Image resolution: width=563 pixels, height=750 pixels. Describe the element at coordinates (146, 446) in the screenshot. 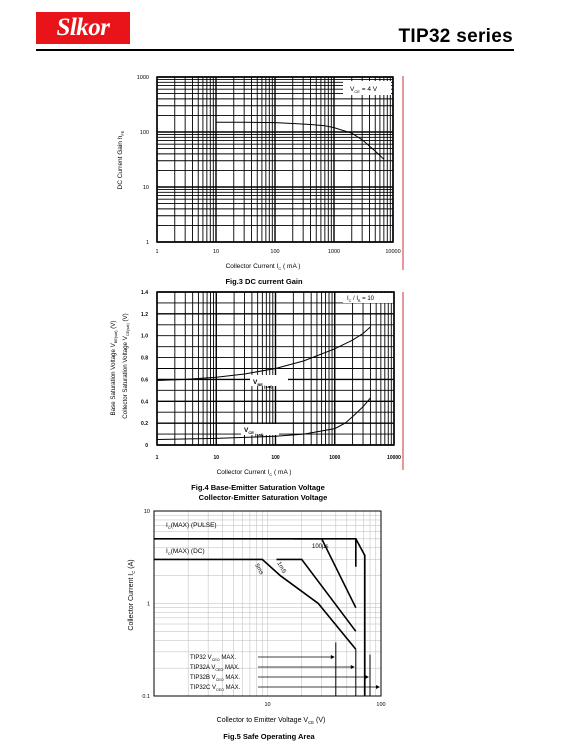

I see `fig4-y-tick: 0` at that location.